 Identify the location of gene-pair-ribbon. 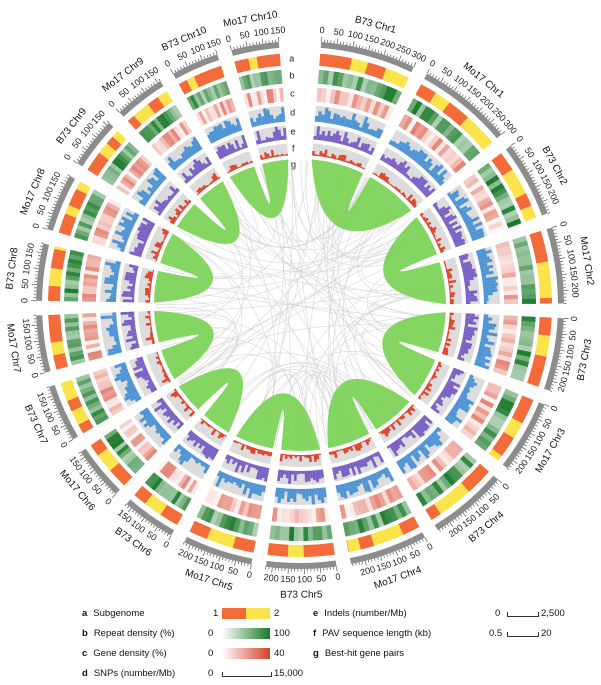
(414, 354).